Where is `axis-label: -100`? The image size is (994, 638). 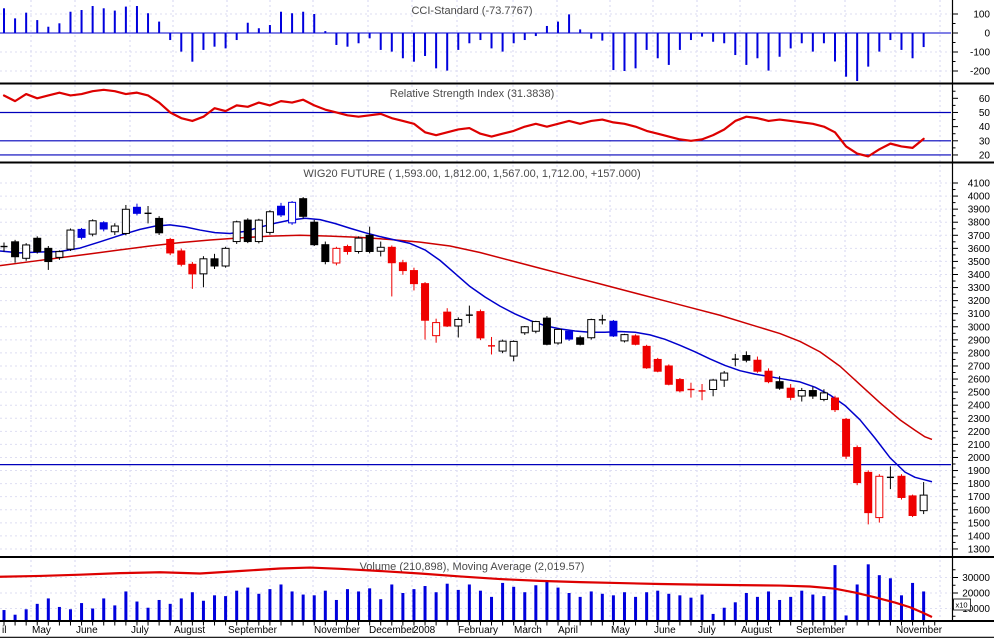
axis-label: -100 is located at coordinates (980, 53).